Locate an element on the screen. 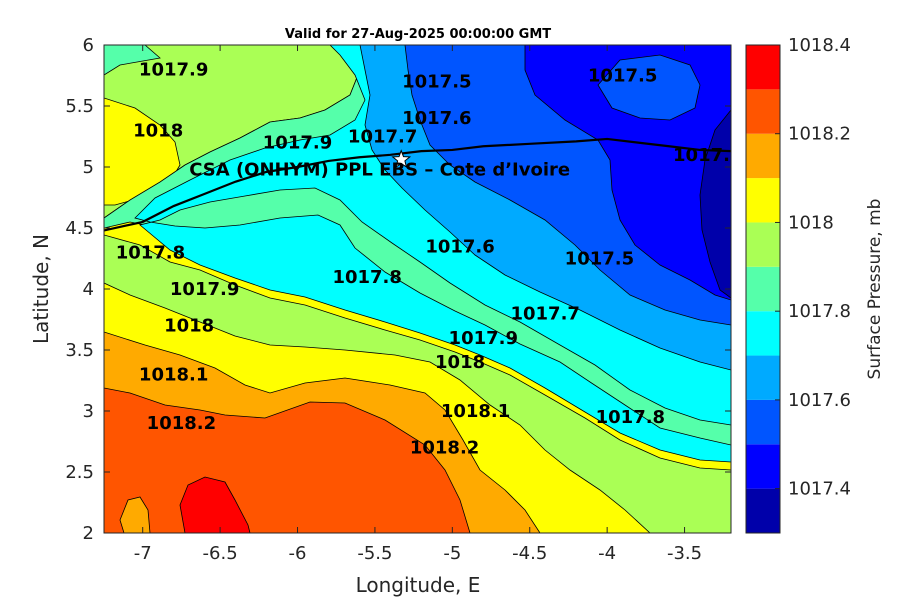 The width and height of the screenshot is (900, 600). colorbar-tick-label: 1018 is located at coordinates (811, 222).